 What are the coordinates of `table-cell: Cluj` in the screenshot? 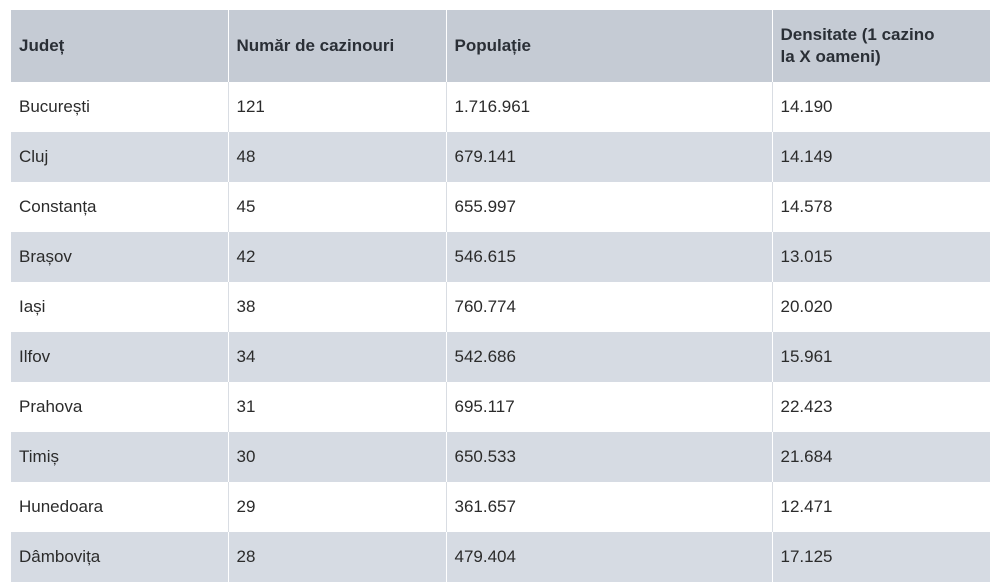 It's located at (119, 157).